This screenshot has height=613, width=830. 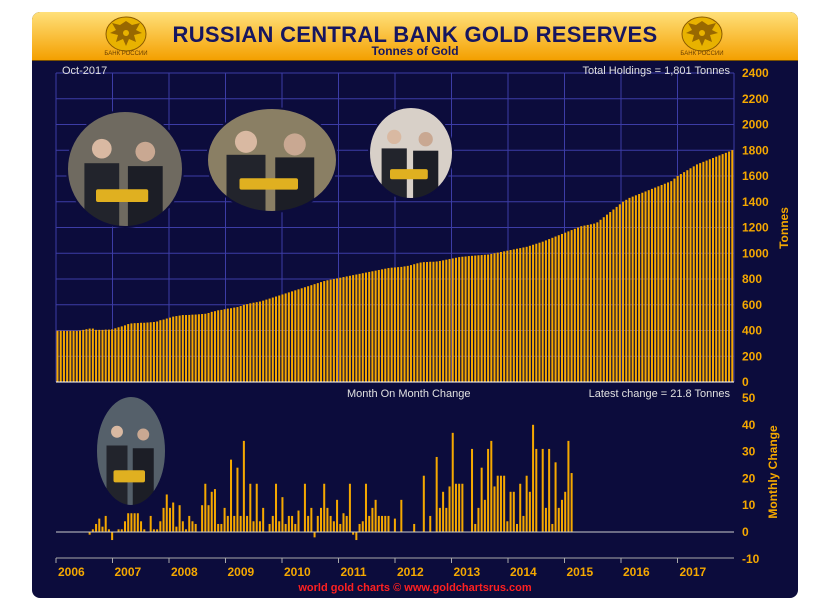 What do you see at coordinates (580, 572) in the screenshot?
I see `x-tick-label: 2015` at bounding box center [580, 572].